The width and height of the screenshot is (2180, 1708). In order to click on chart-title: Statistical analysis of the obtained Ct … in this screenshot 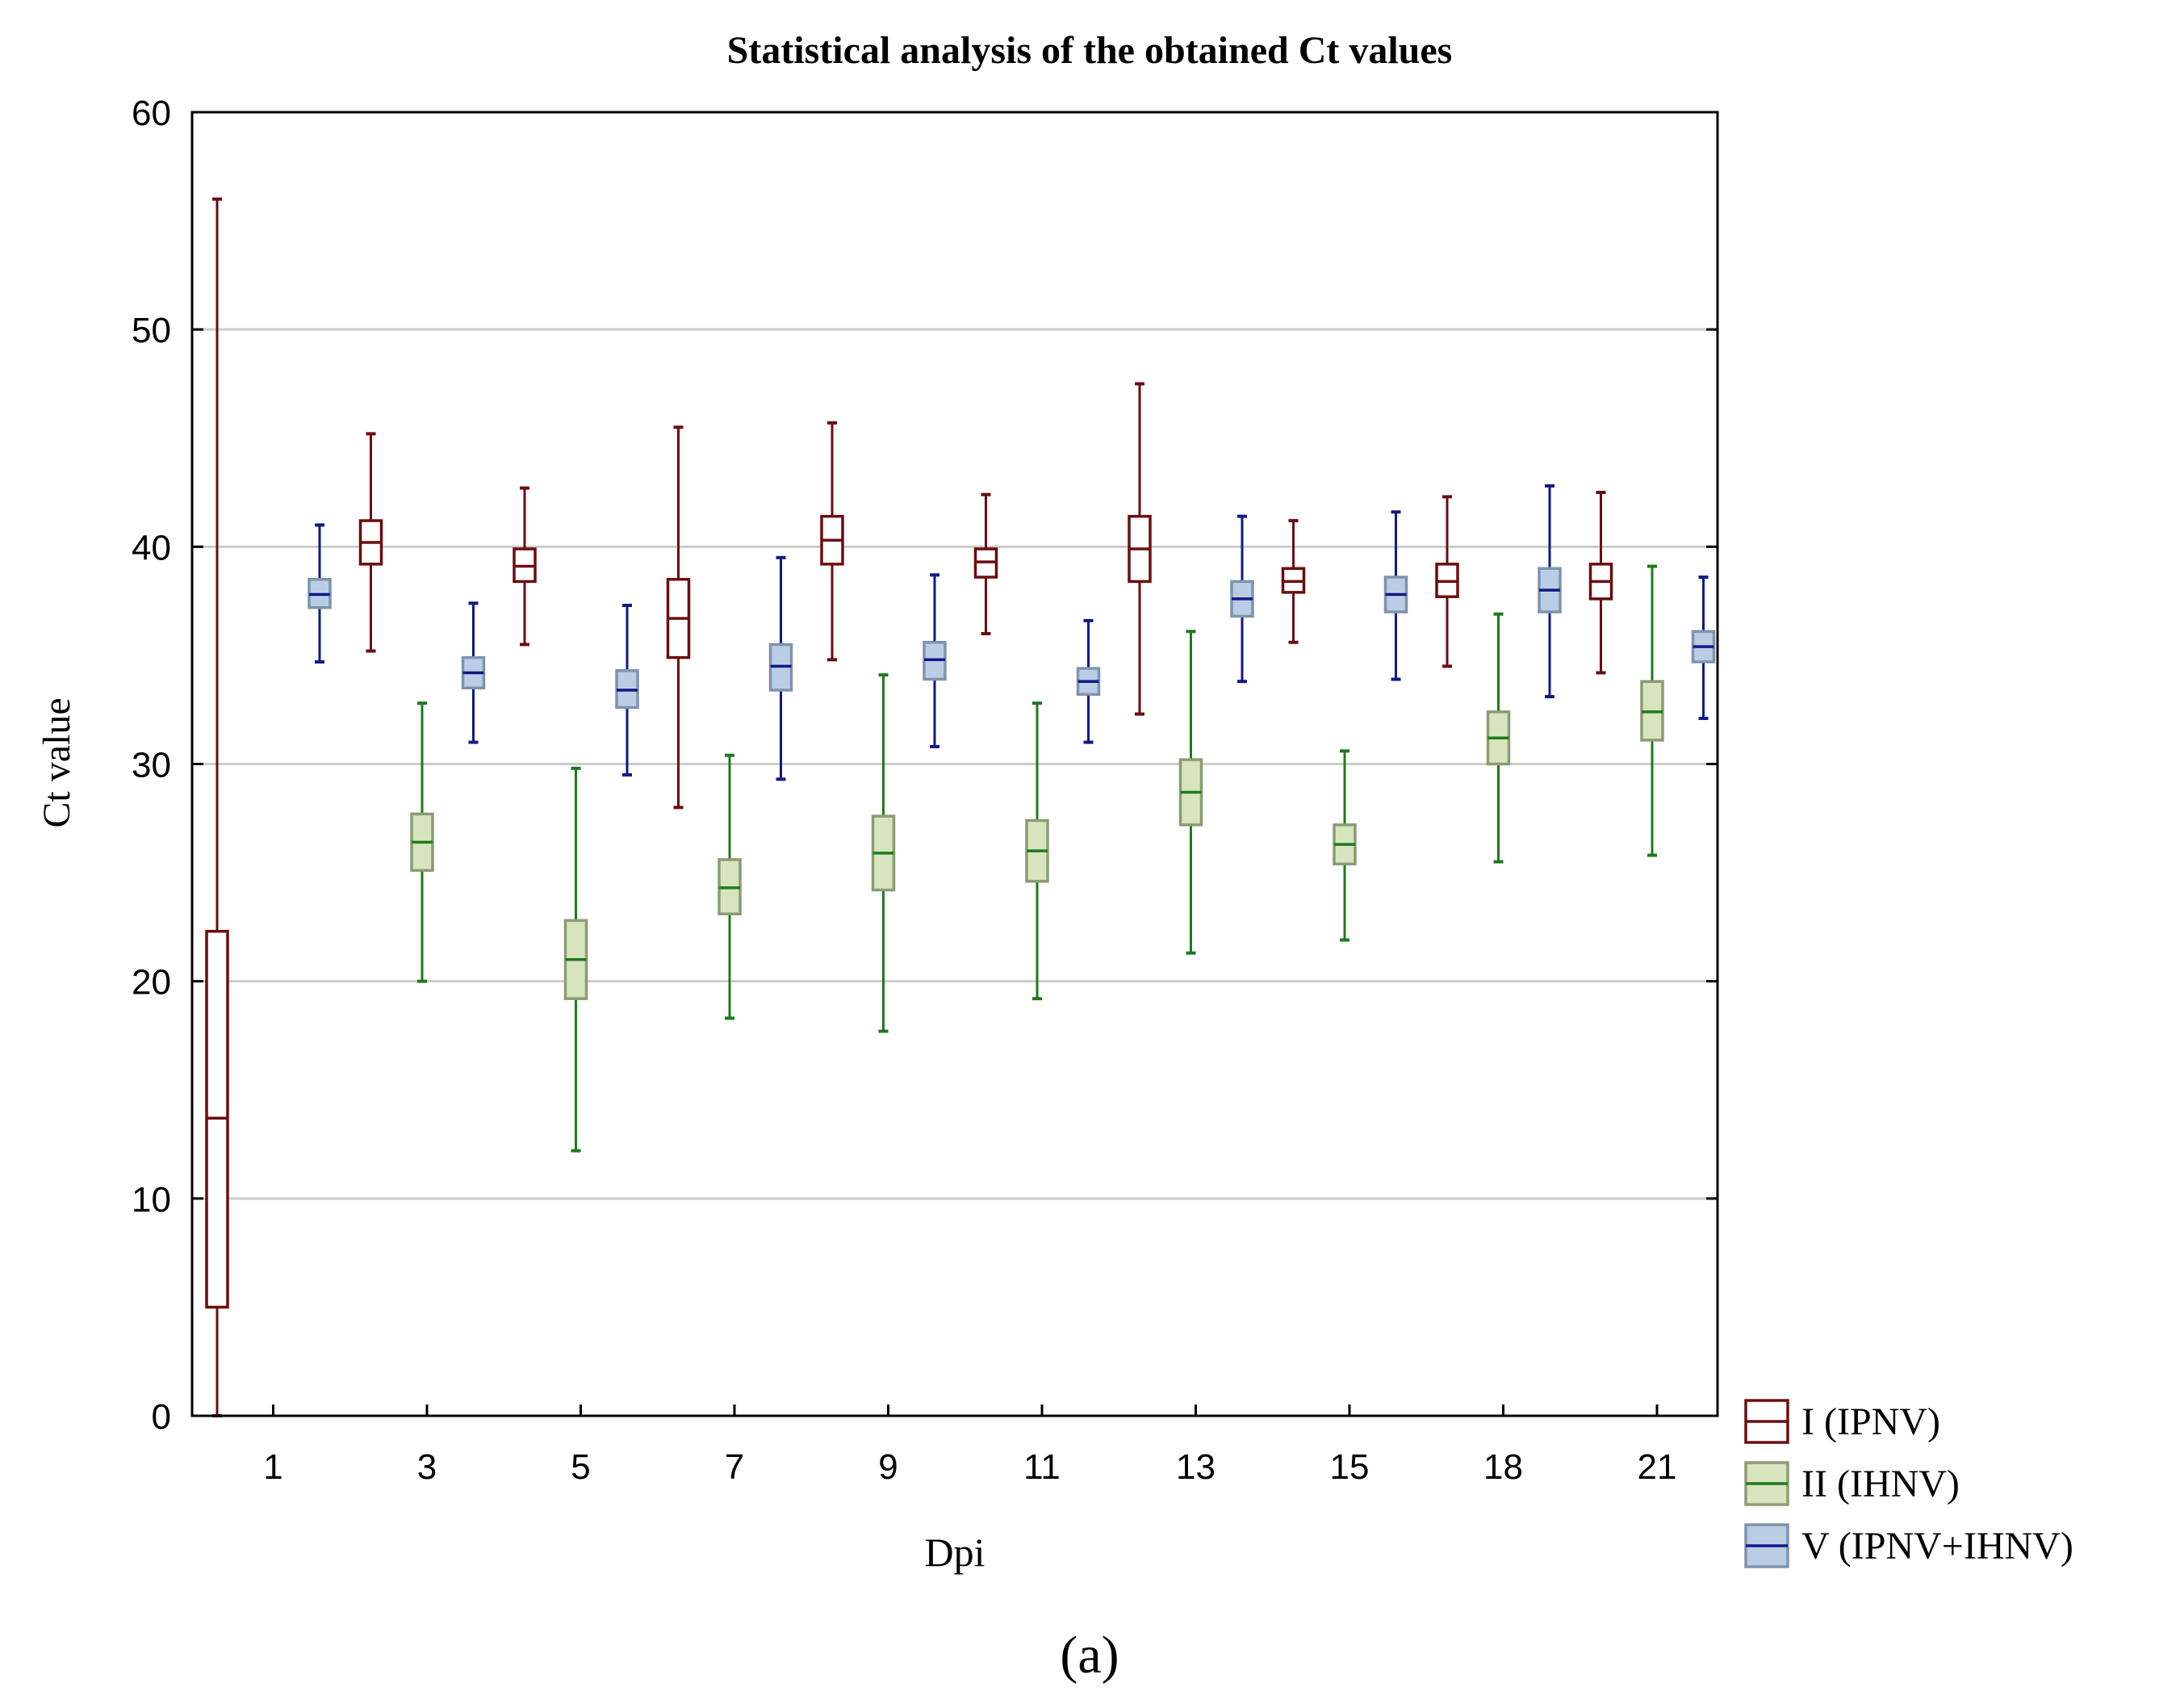, I will do `click(1090, 51)`.